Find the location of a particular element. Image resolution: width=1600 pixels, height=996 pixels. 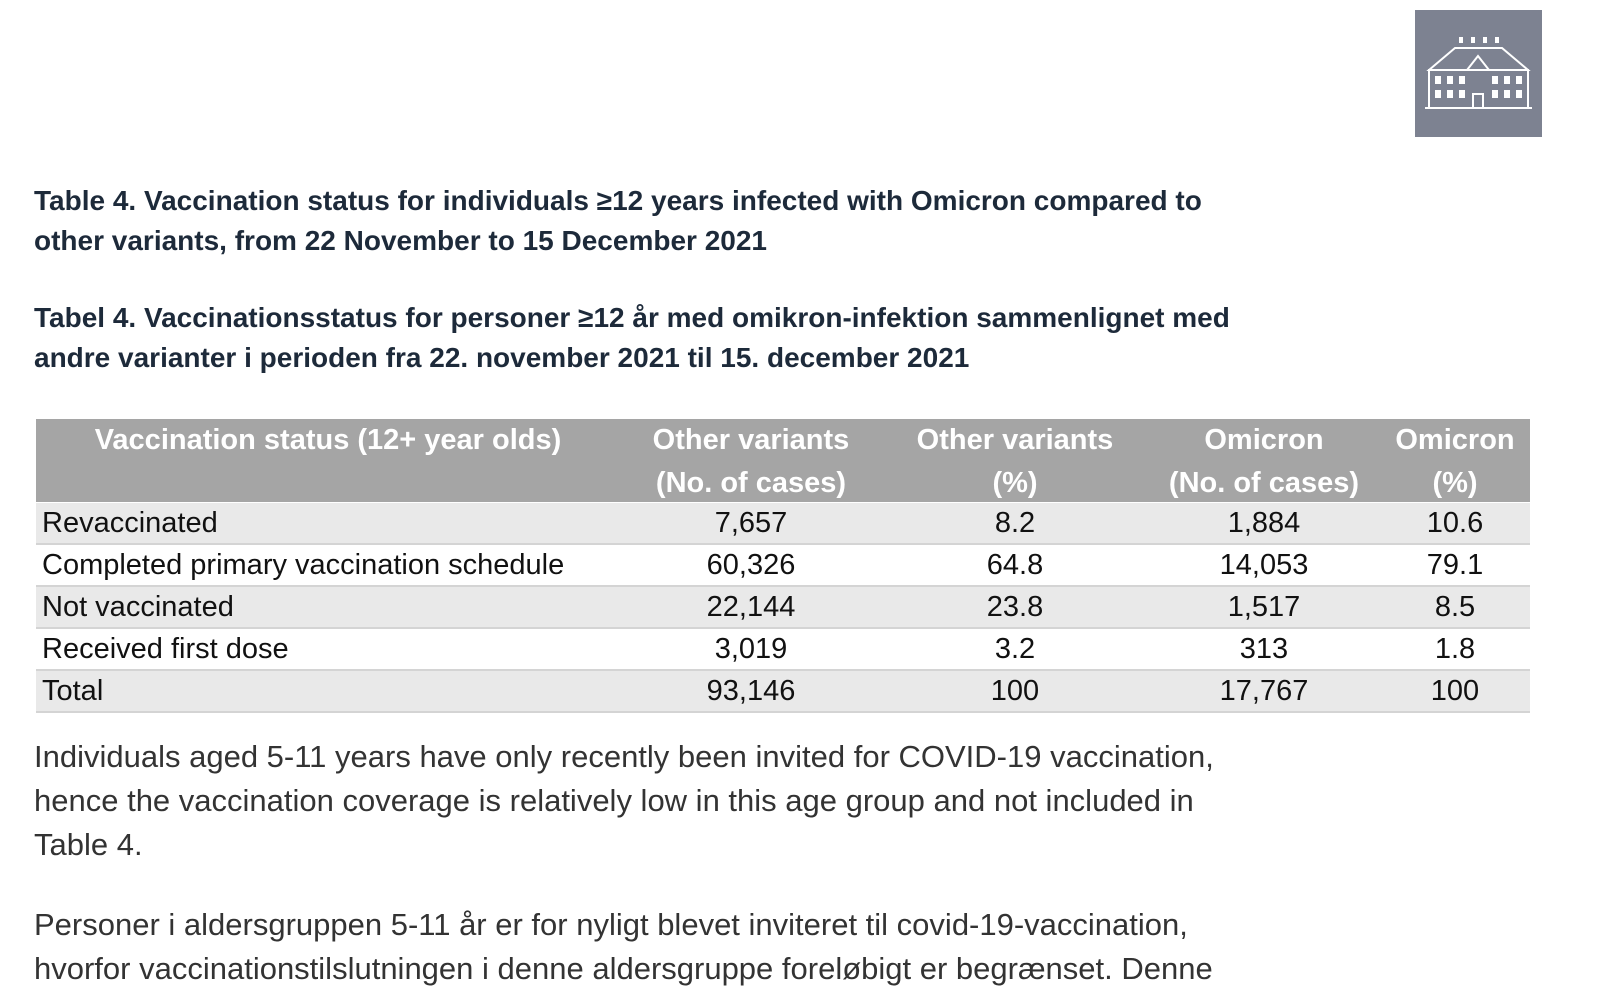

table-cell: 79.1 is located at coordinates (1455, 565).